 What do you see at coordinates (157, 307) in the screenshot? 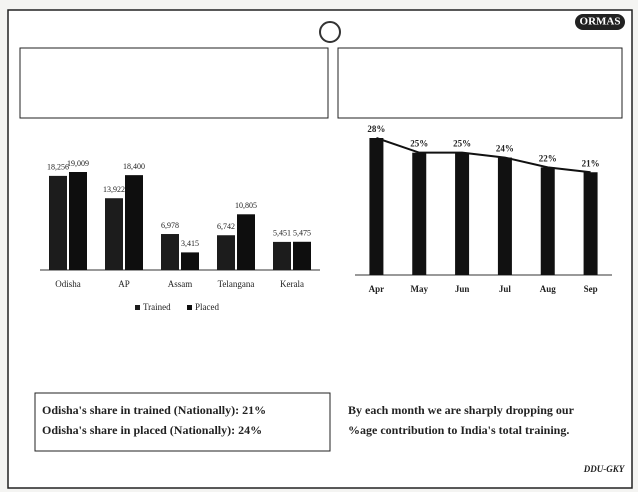
I see `legend-label: Trained` at bounding box center [157, 307].